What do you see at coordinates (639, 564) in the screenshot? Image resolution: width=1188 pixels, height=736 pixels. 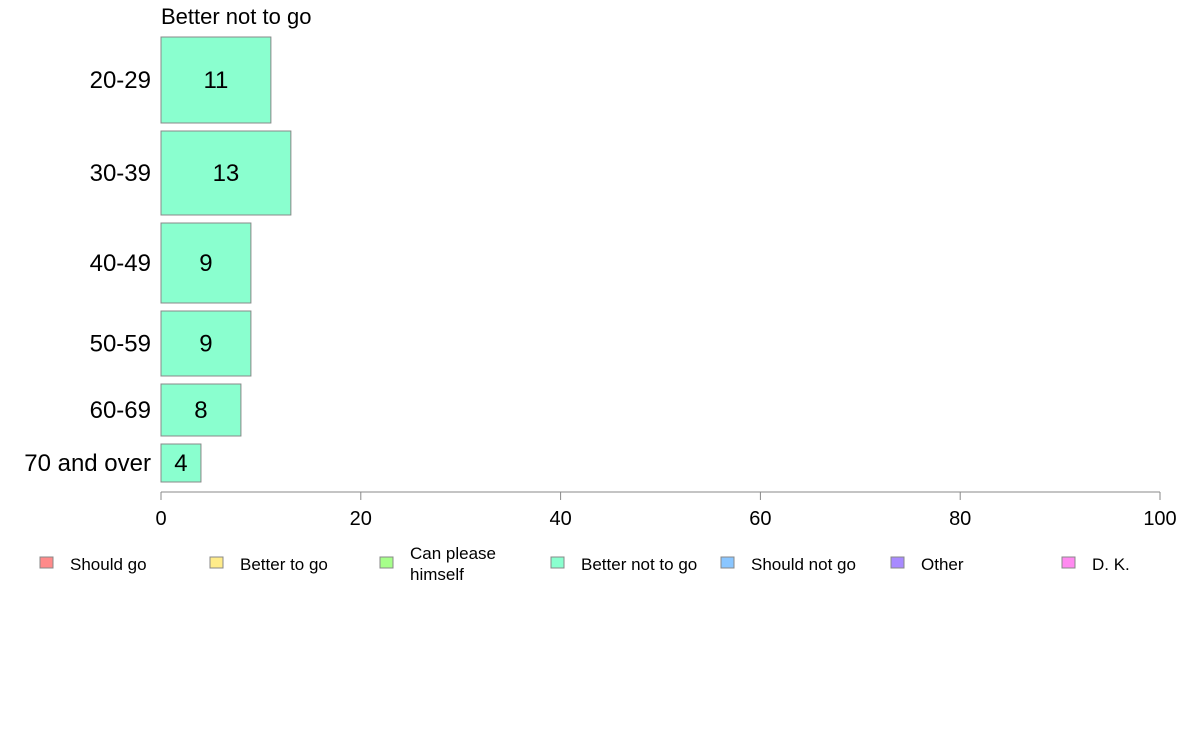 I see `legend-label: Better not to go` at bounding box center [639, 564].